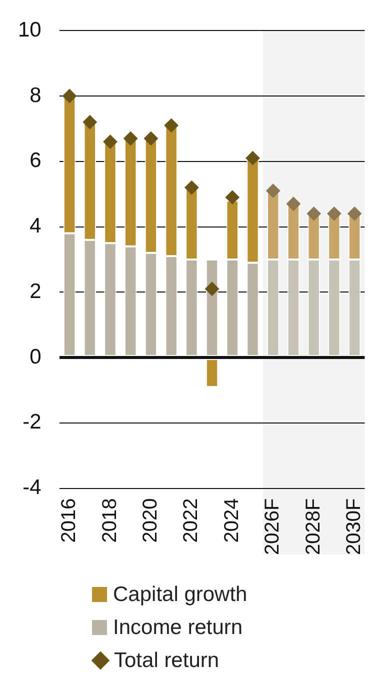  I want to click on x-tick-label: 2030F, so click(354, 527).